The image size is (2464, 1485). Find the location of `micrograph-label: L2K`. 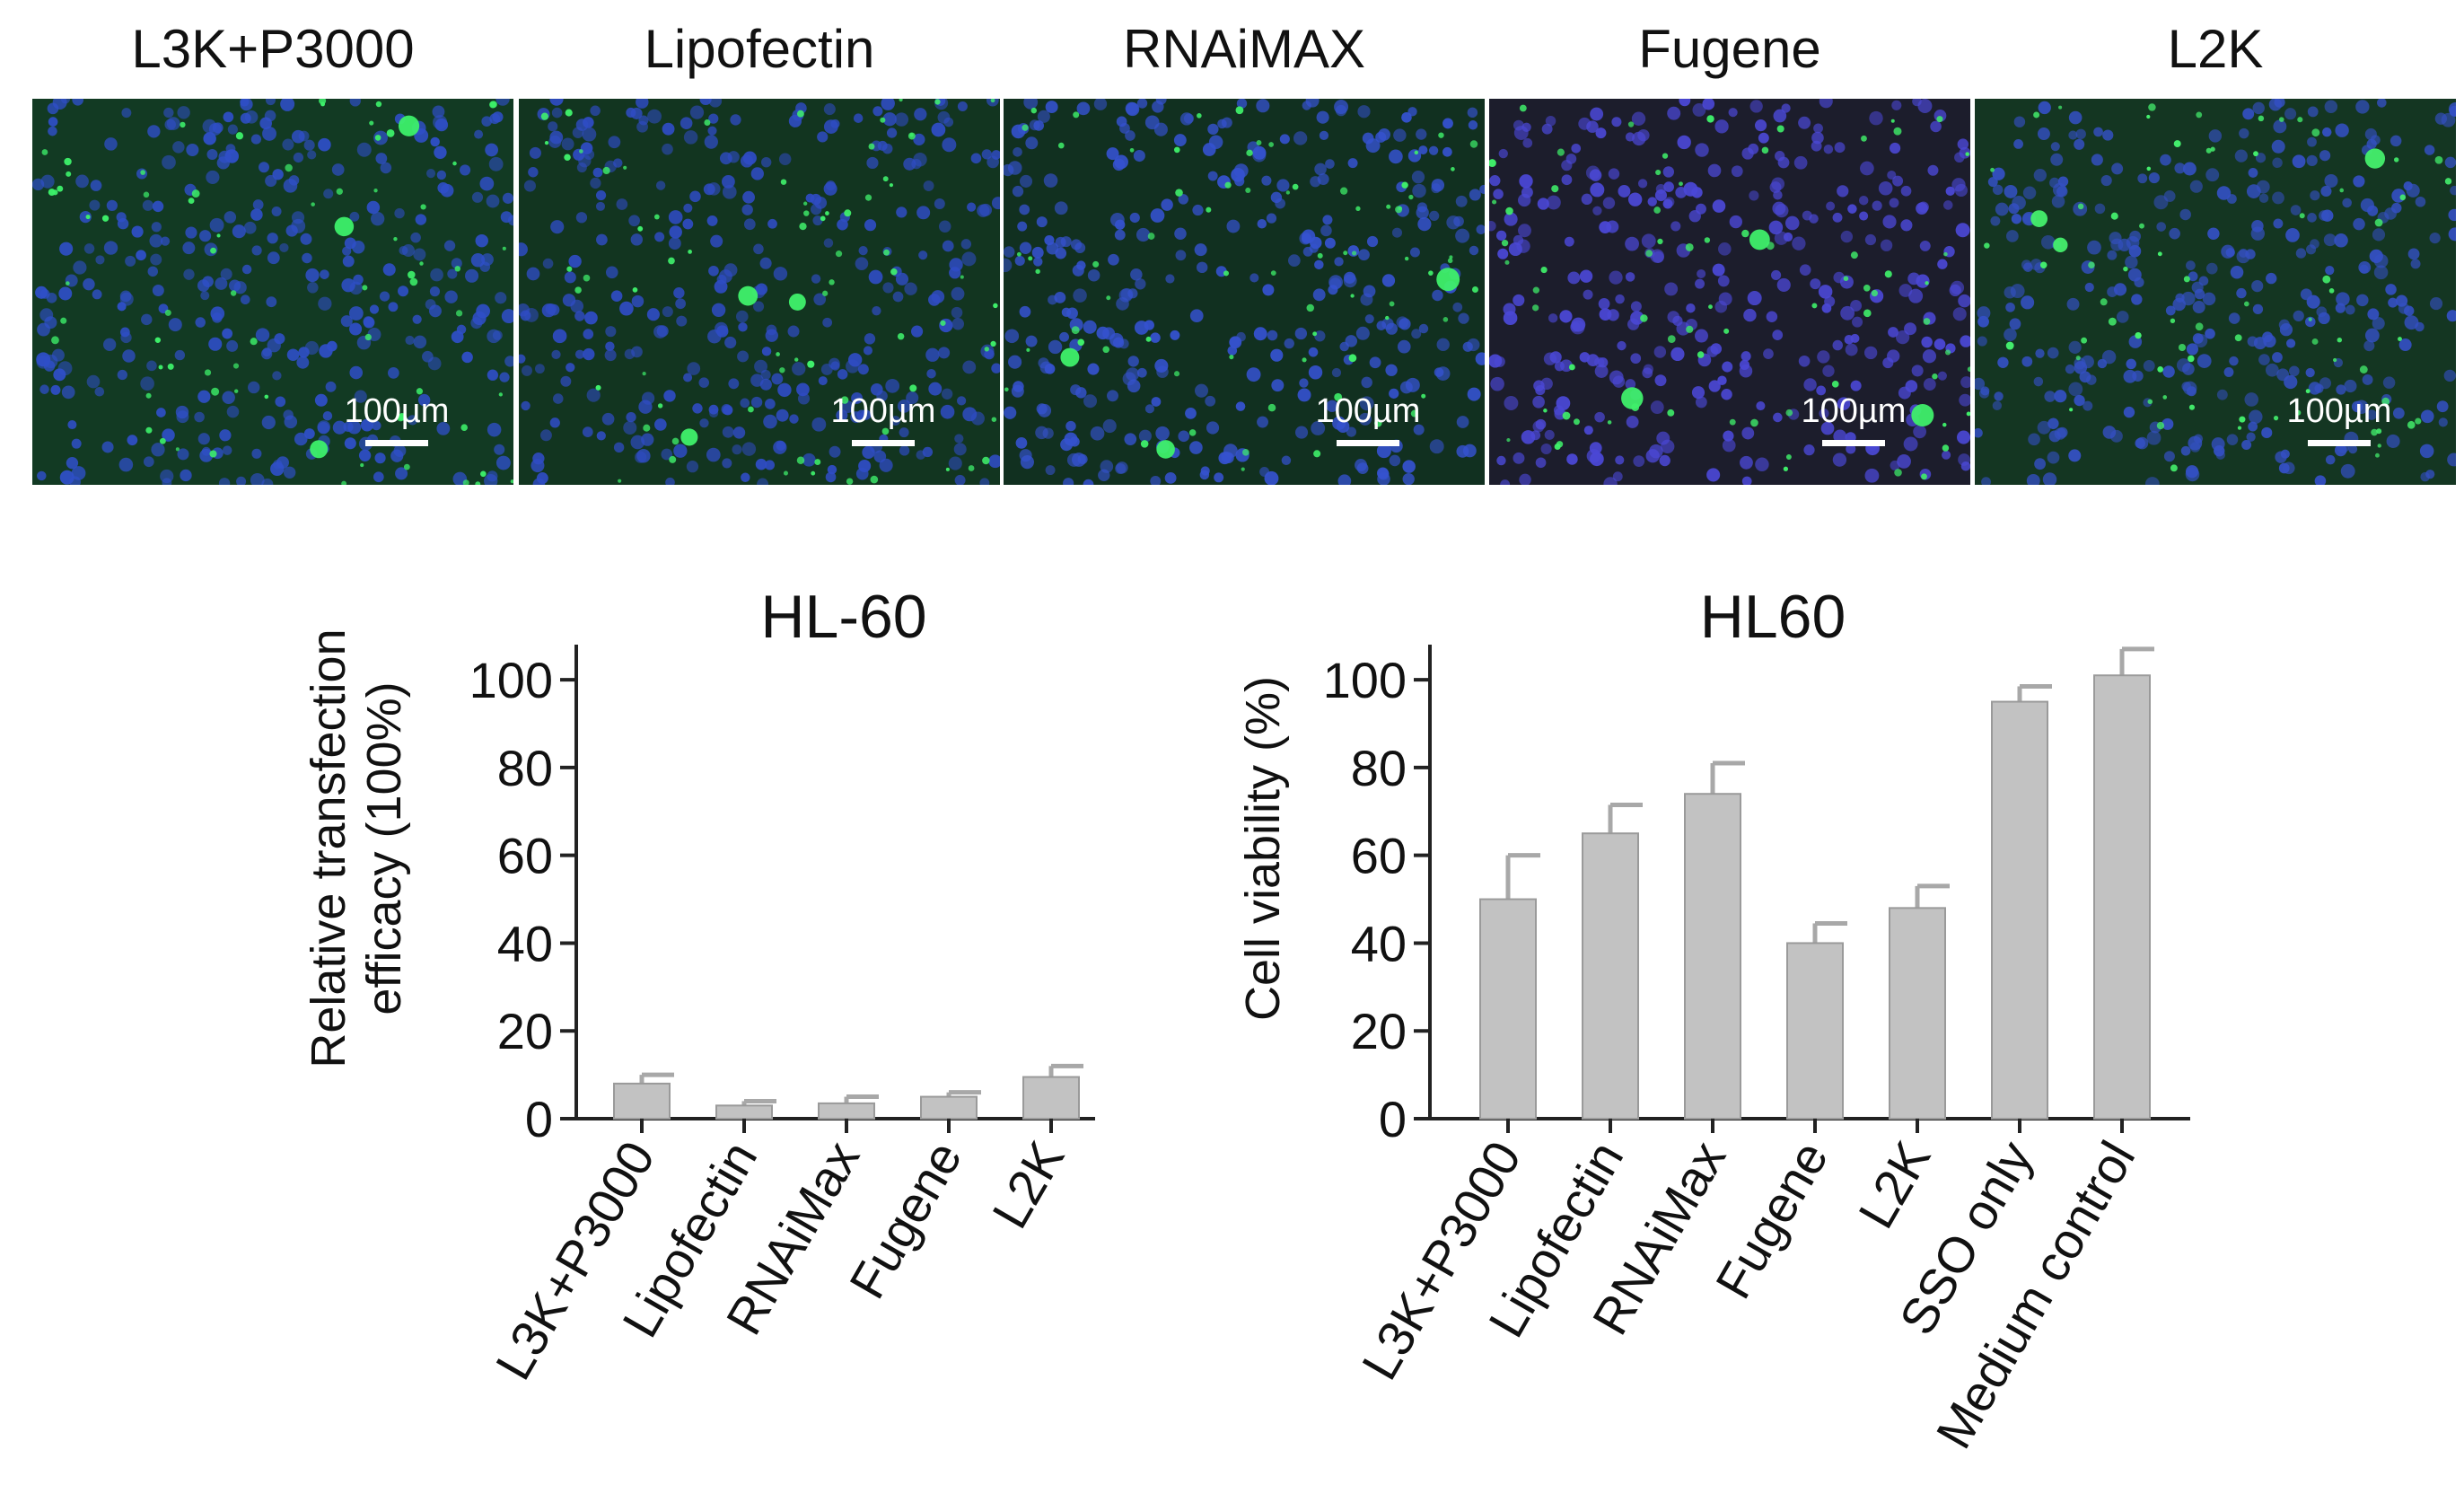

micrograph-label: L2K is located at coordinates (2216, 49).